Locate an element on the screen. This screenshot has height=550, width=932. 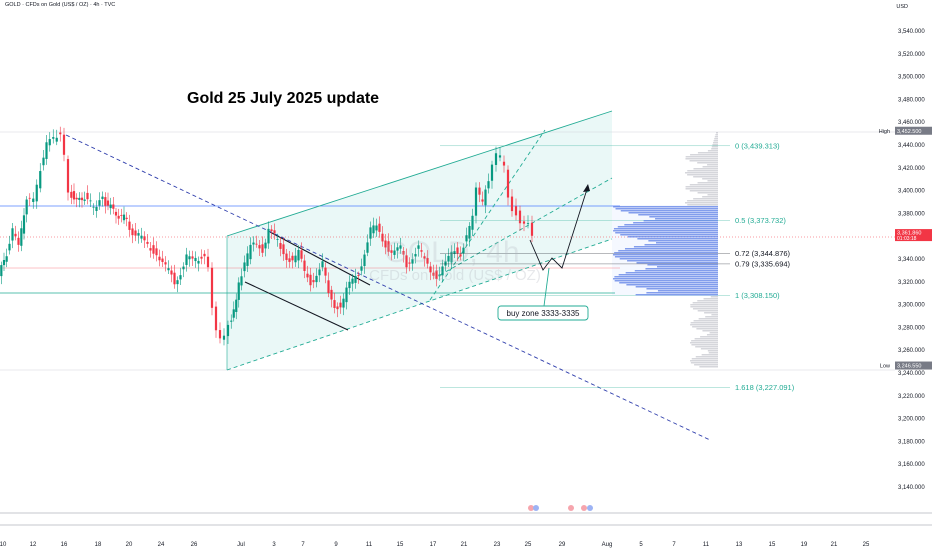
fib-label: 0.5 (3,373.732) is located at coordinates (760, 220).